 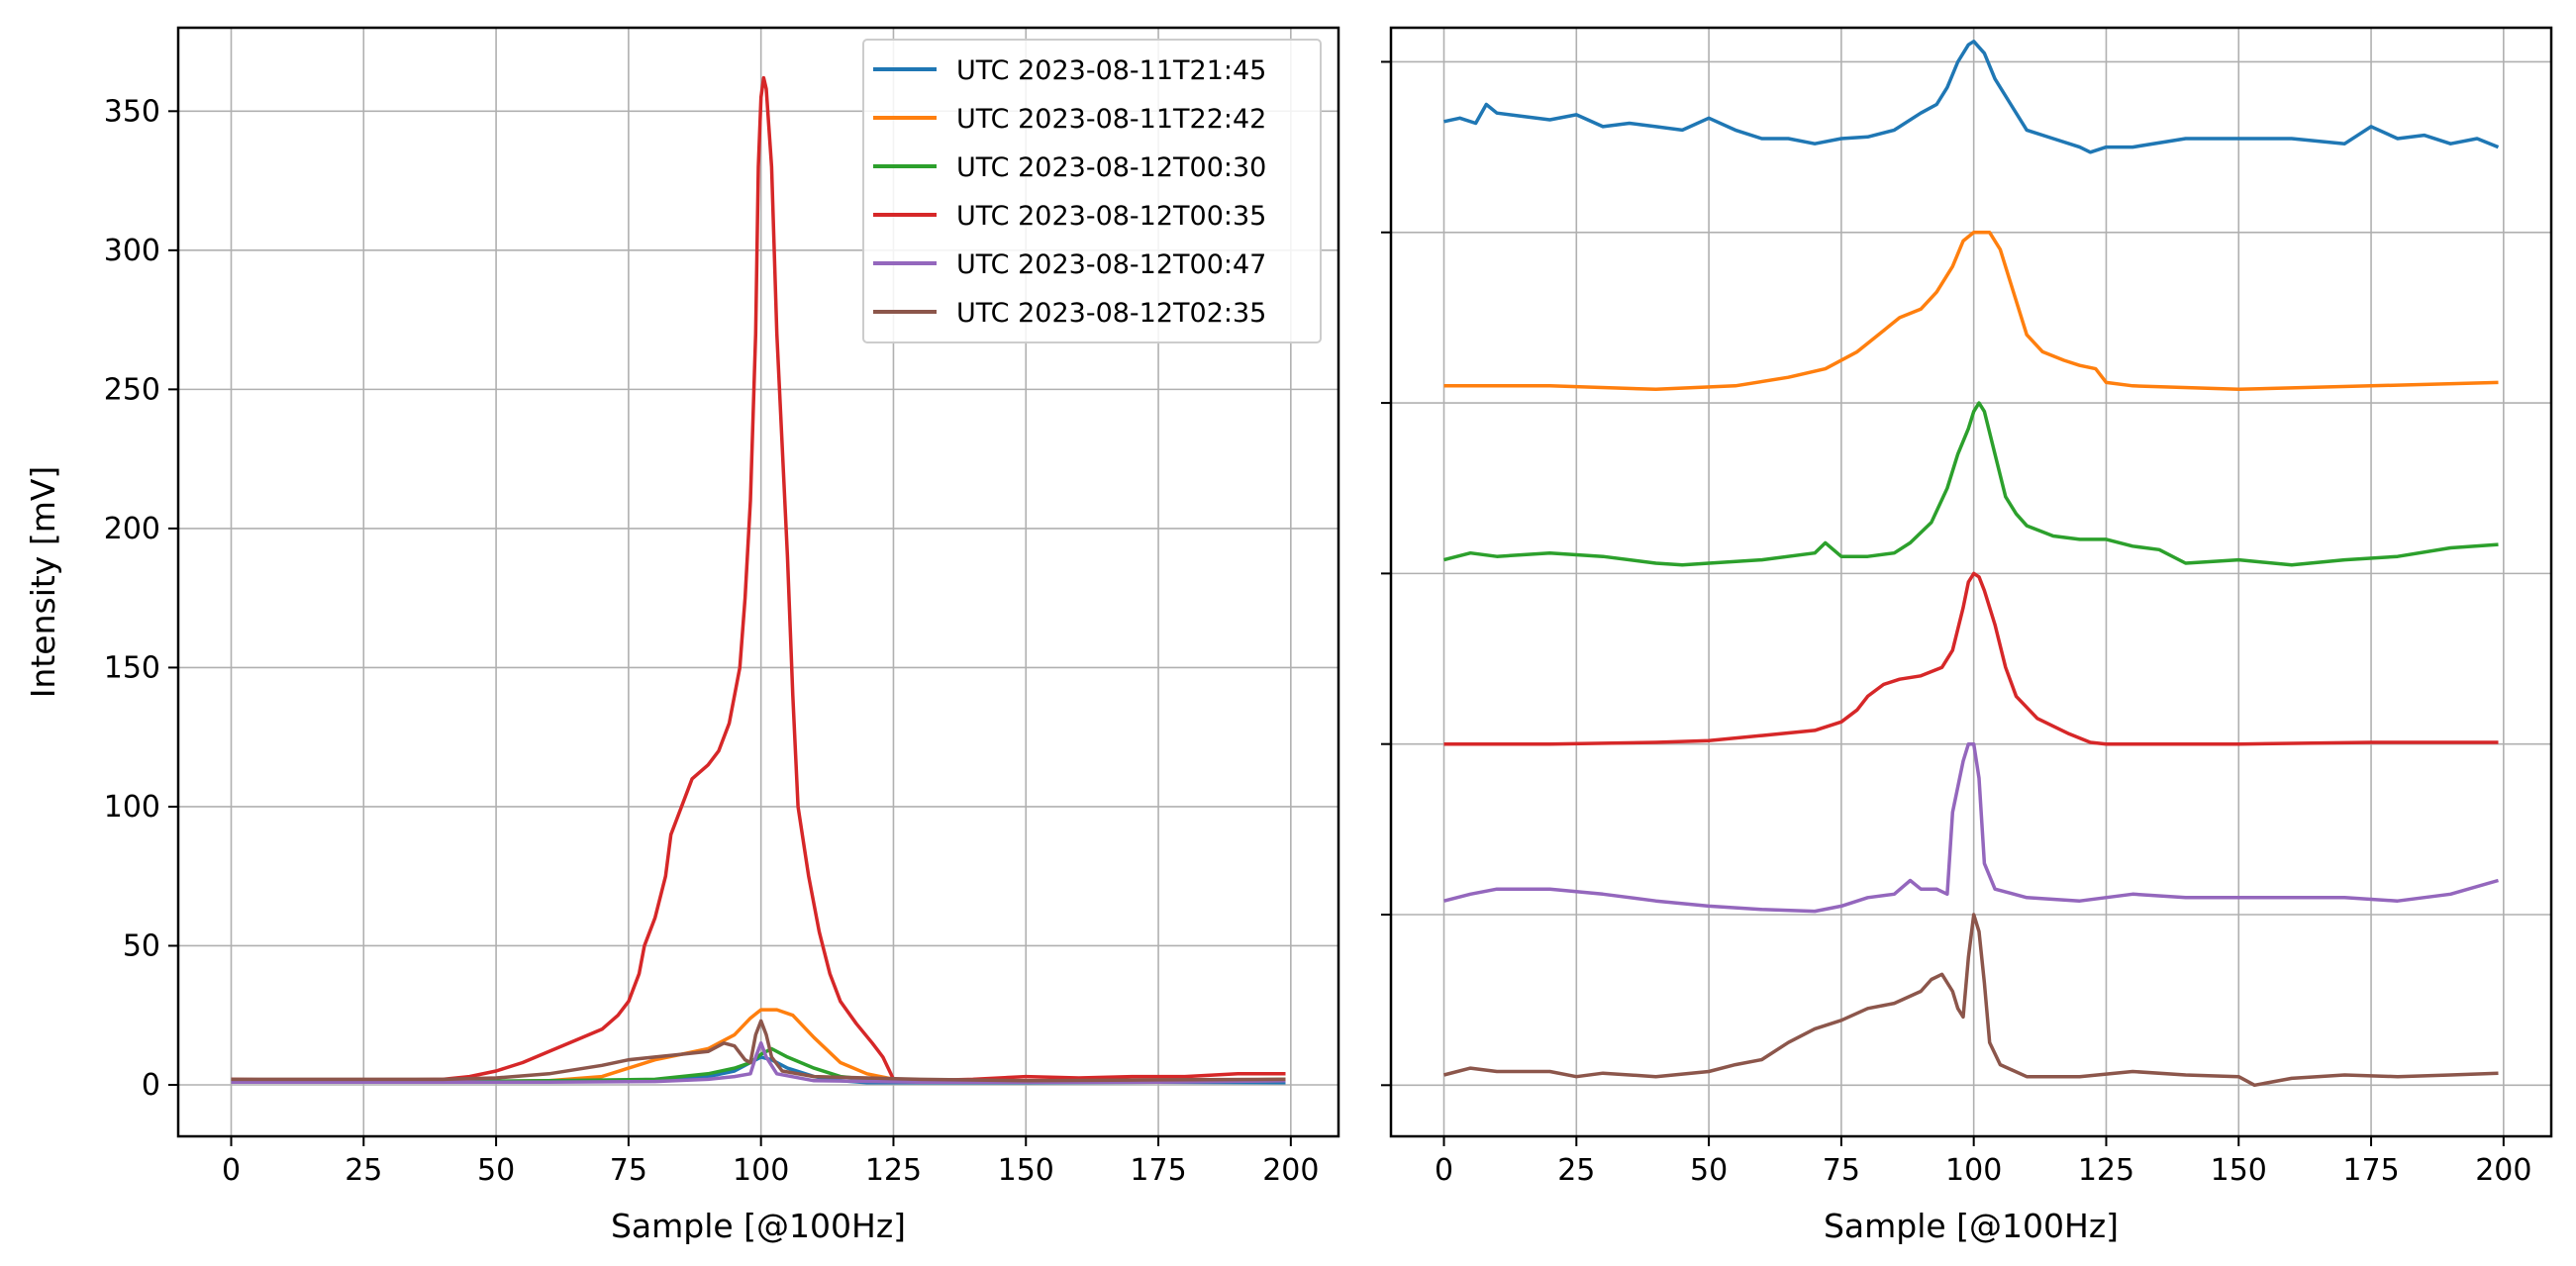 I want to click on left-y-tick-label: 150, so click(x=132, y=667).